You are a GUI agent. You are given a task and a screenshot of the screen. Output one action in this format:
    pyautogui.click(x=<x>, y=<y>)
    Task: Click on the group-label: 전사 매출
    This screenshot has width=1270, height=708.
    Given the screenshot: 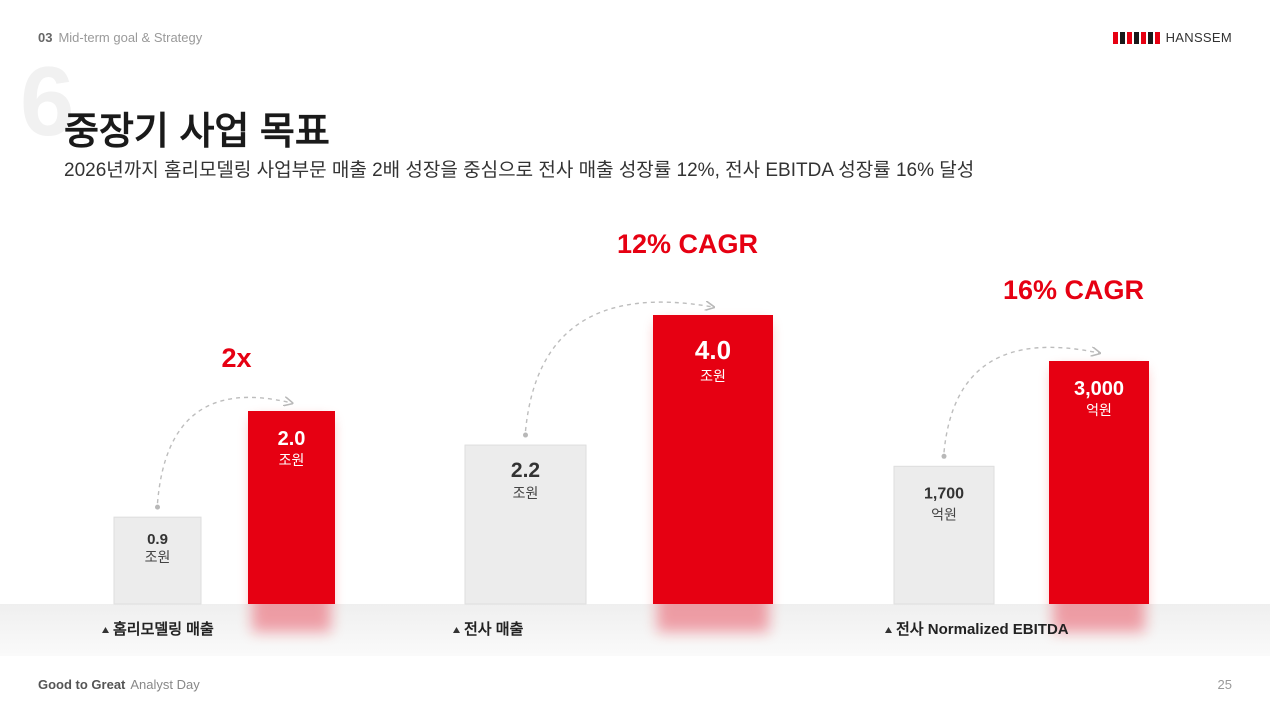 What is the action you would take?
    pyautogui.click(x=494, y=629)
    